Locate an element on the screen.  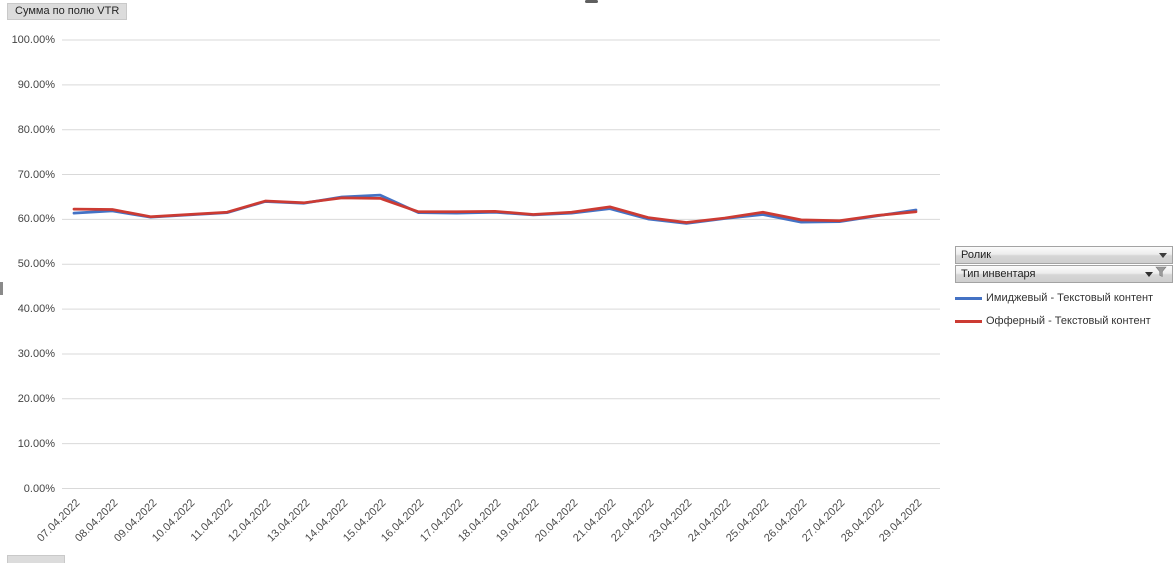
axis-field-button-fragment is located at coordinates (36, 559).